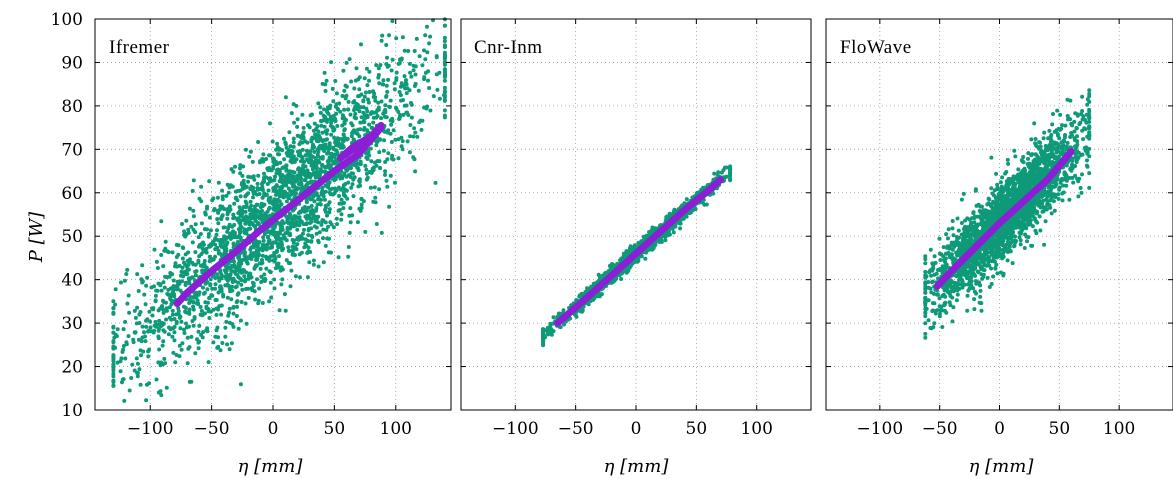  What do you see at coordinates (72, 107) in the screenshot?
I see `y-tick-label: 80` at bounding box center [72, 107].